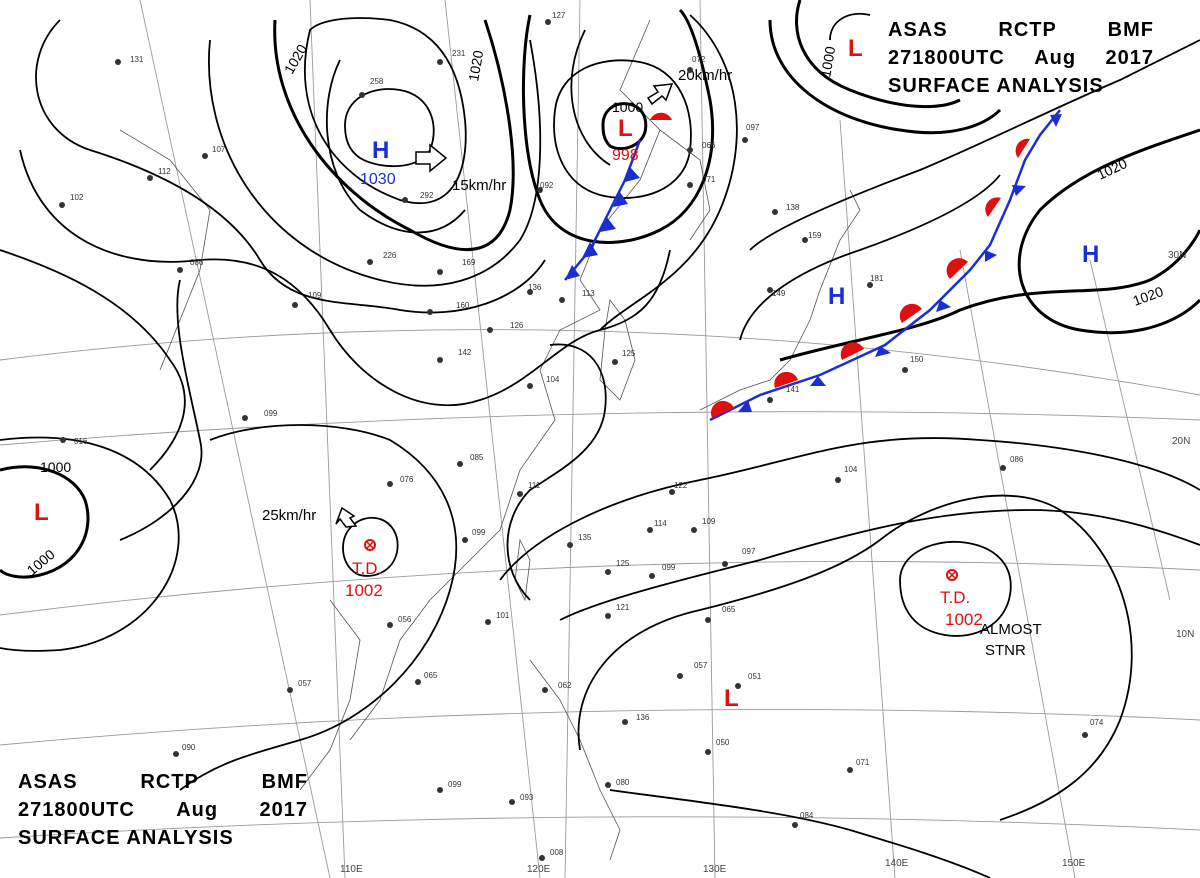 This screenshot has height=878, width=1200. What do you see at coordinates (364, 590) in the screenshot?
I see `td-pressure: 1002` at bounding box center [364, 590].